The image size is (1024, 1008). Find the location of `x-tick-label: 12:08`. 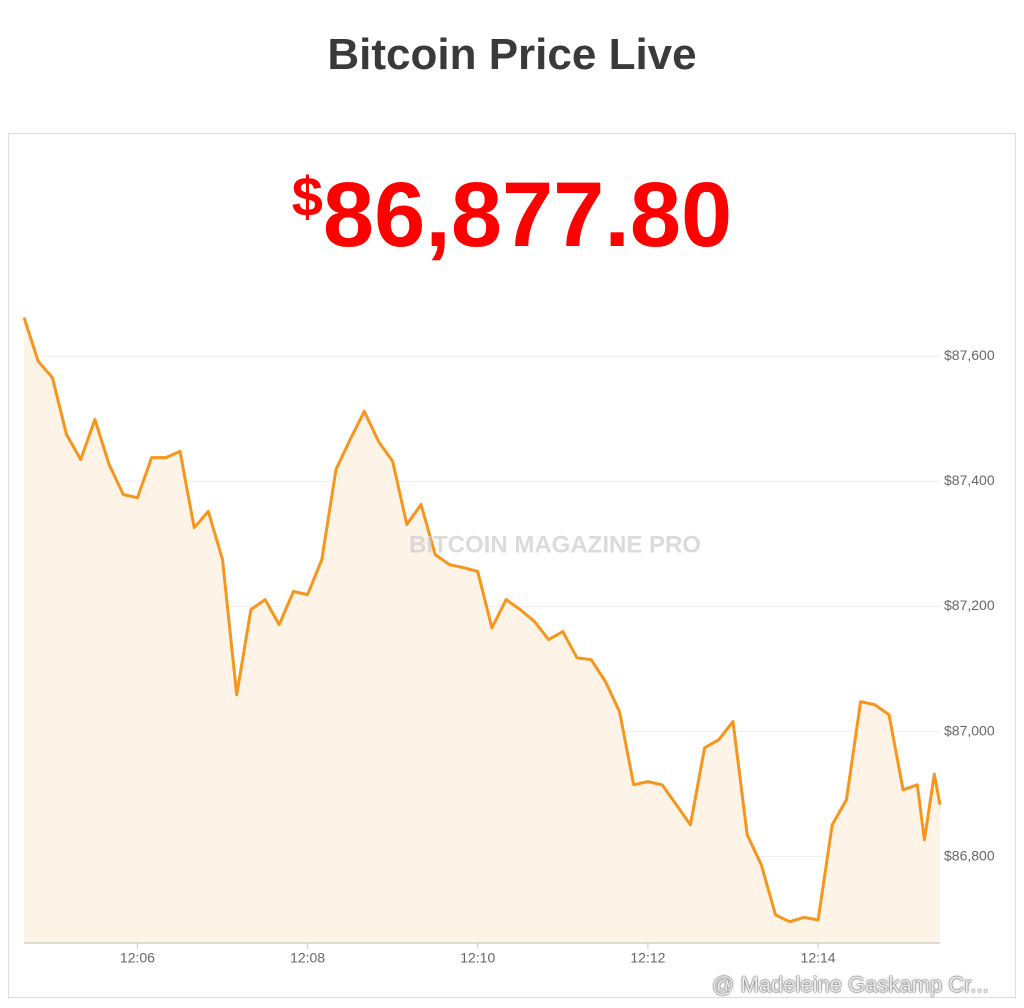

x-tick-label: 12:08 is located at coordinates (307, 958).